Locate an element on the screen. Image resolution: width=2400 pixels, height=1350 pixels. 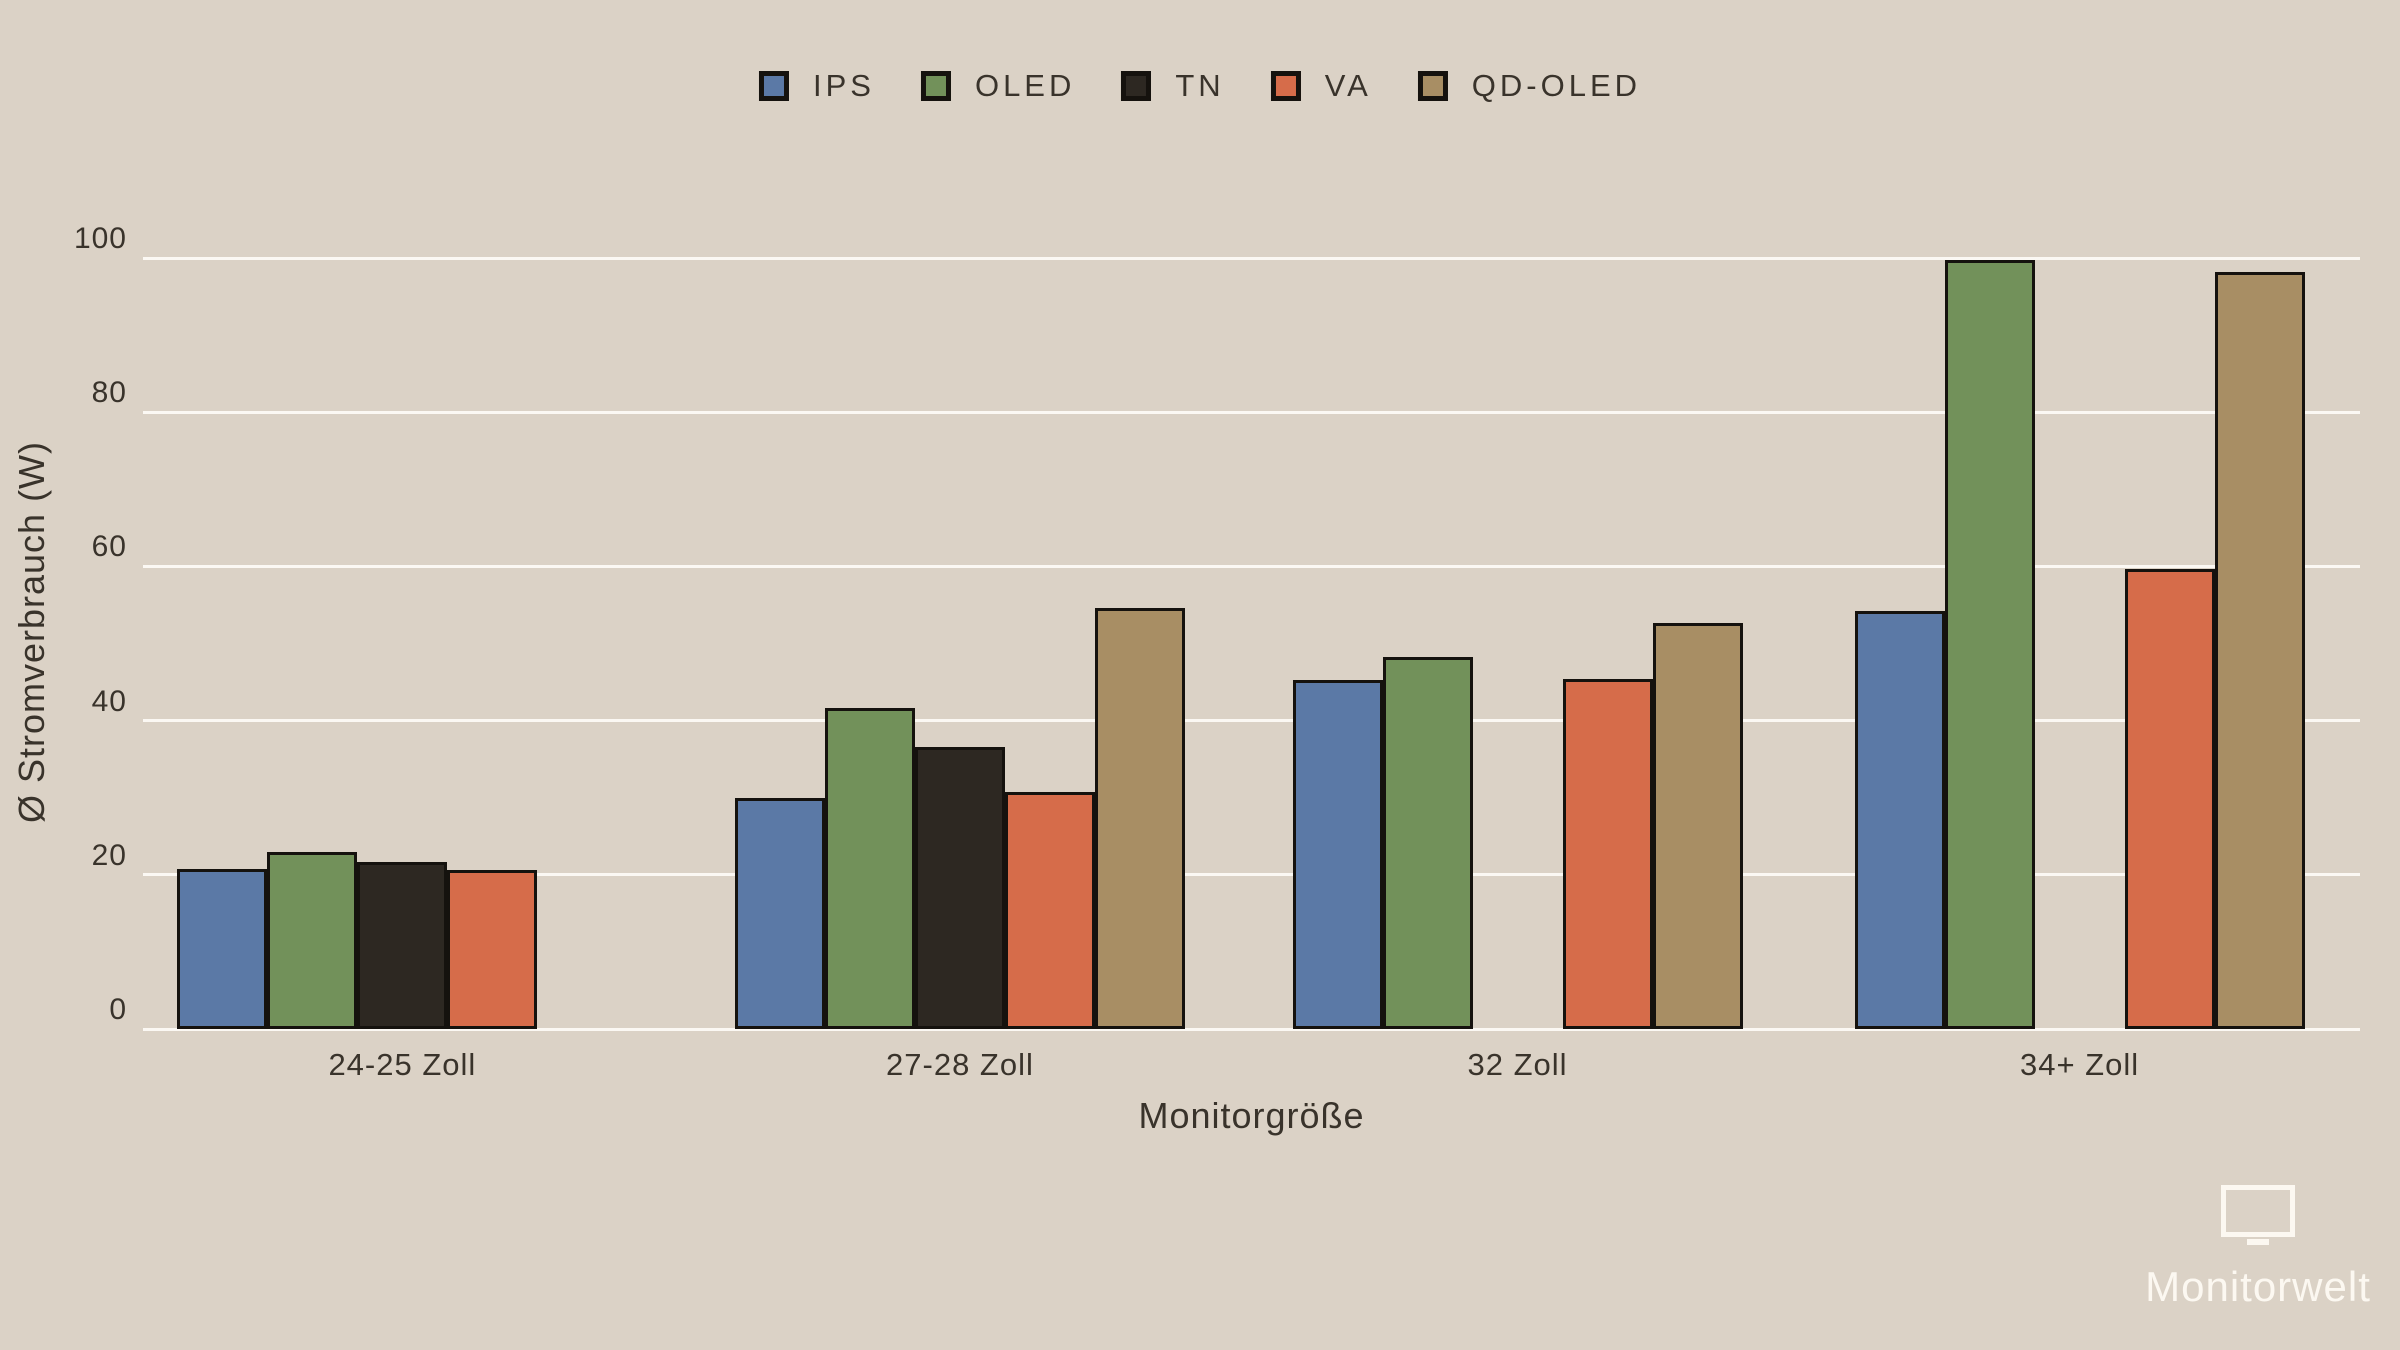
bar-oled-32-zoll is located at coordinates (1427, 842).